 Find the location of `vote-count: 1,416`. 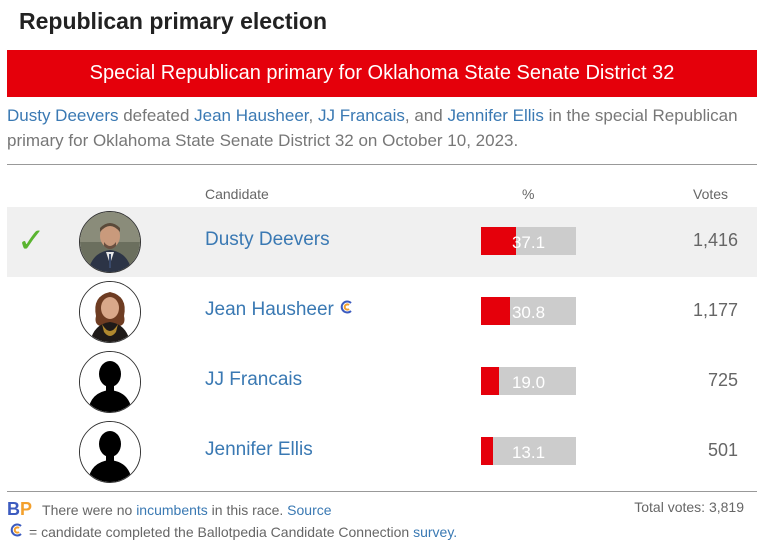

vote-count: 1,416 is located at coordinates (715, 240).